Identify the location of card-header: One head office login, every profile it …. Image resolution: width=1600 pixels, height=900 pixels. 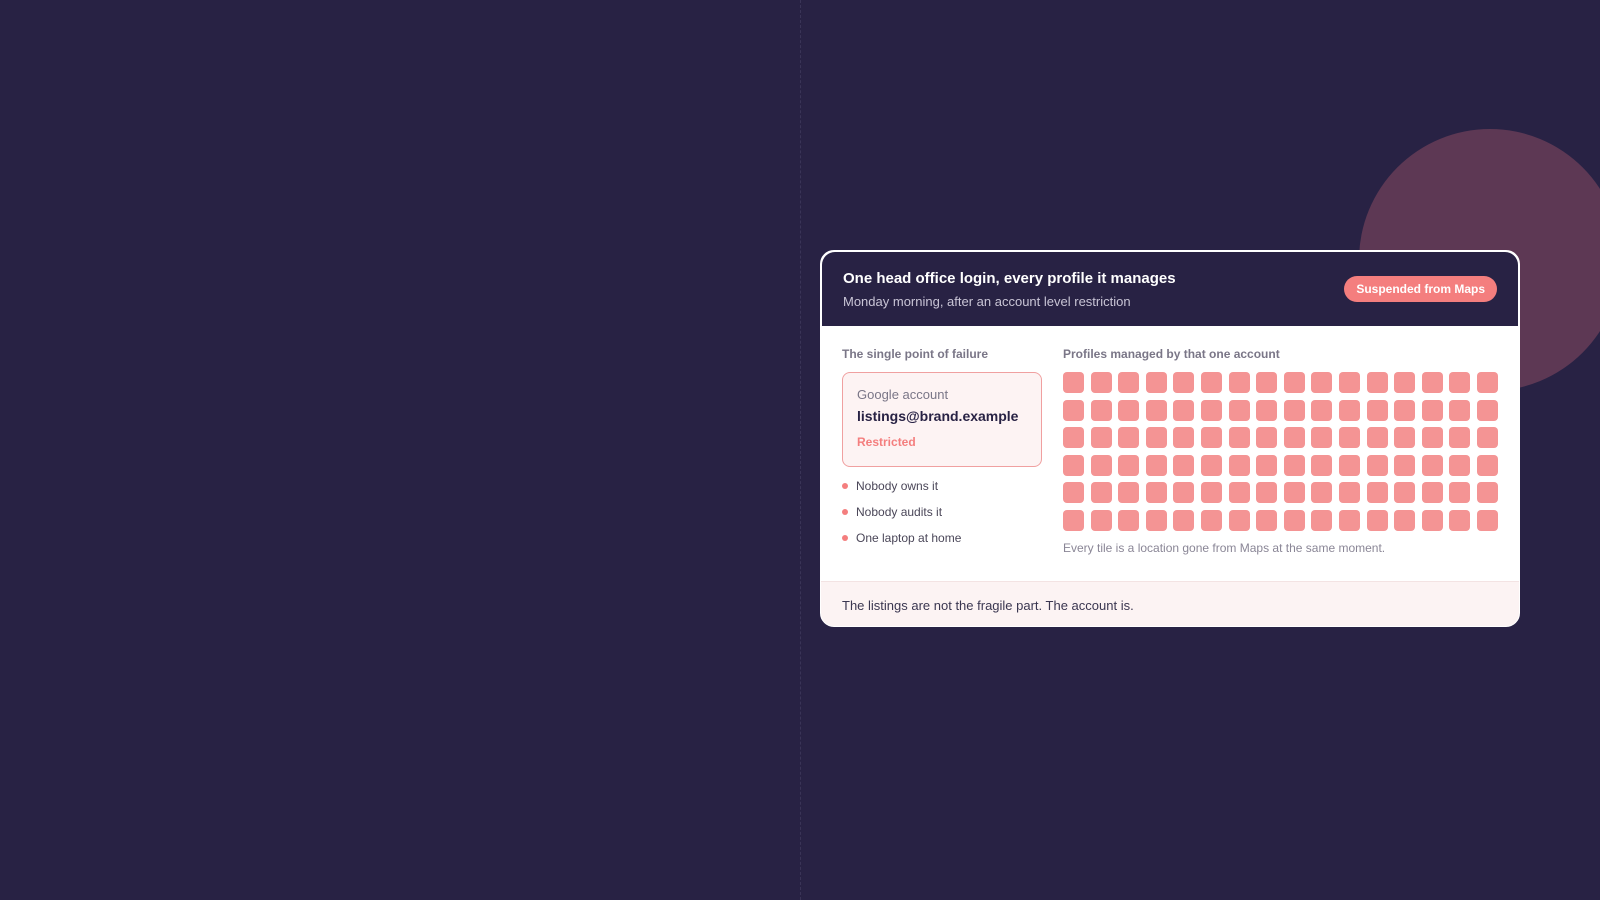
(1170, 288).